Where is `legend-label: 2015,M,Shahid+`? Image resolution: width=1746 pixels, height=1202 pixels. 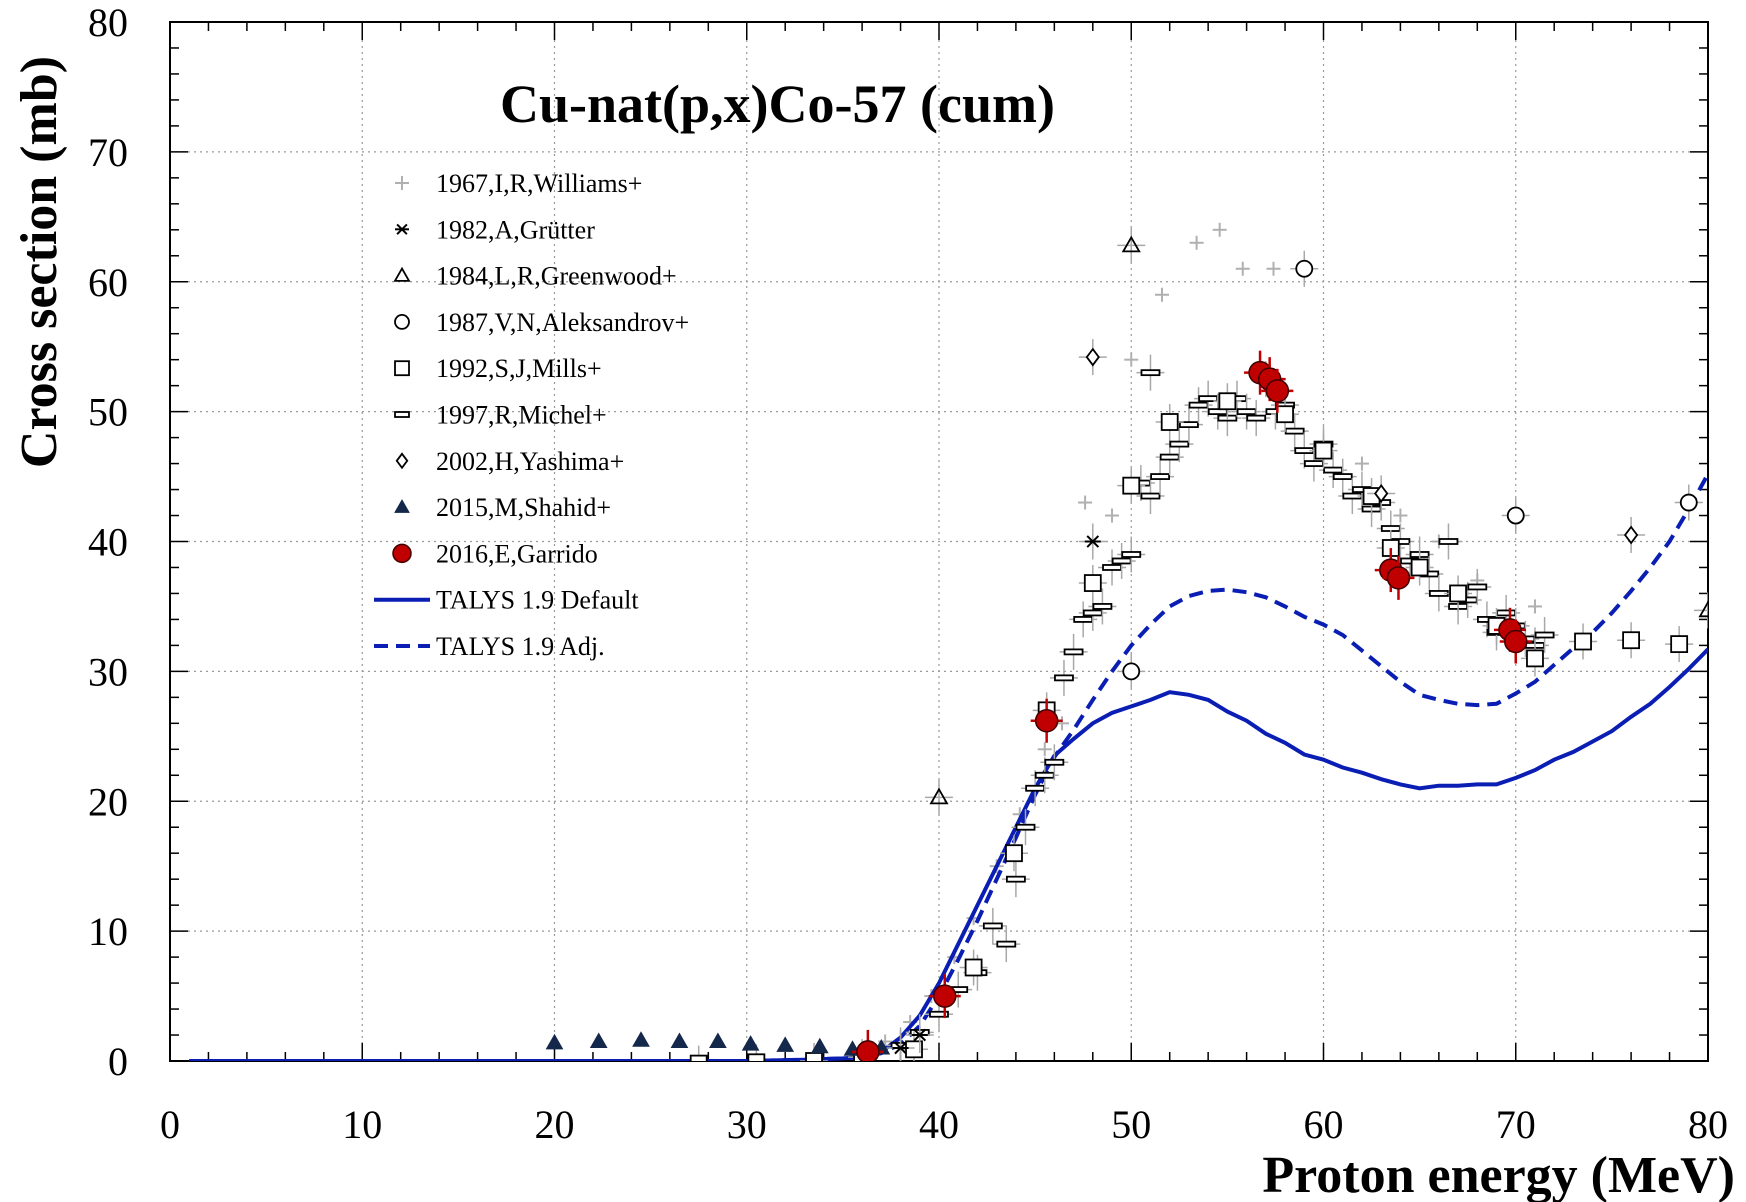
legend-label: 2015,M,Shahid+ is located at coordinates (523, 507).